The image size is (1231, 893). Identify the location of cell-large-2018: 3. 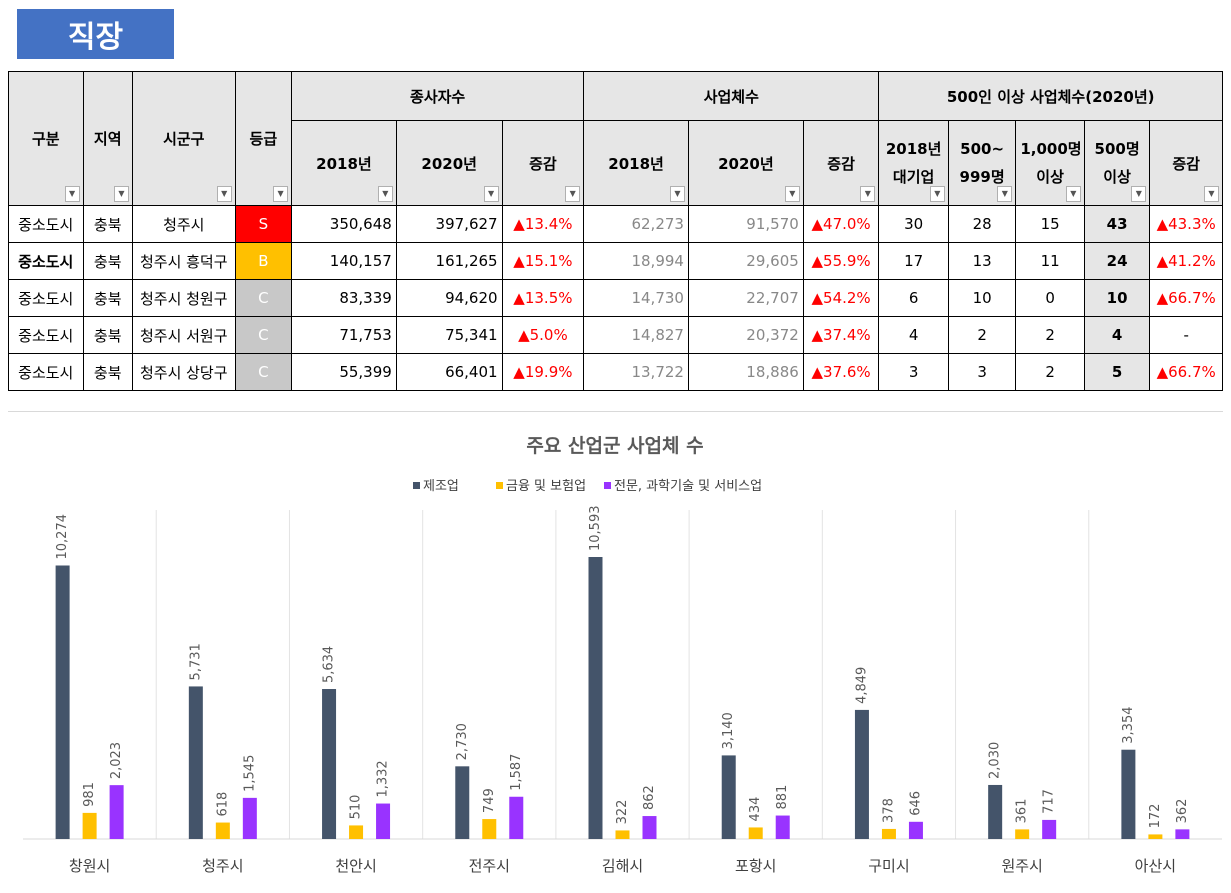
(913, 372).